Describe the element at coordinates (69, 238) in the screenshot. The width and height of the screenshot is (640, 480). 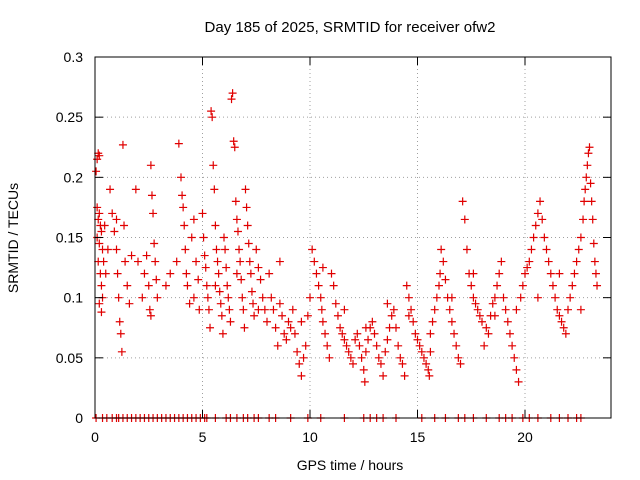
I see `y-tick-label: 0.15` at that location.